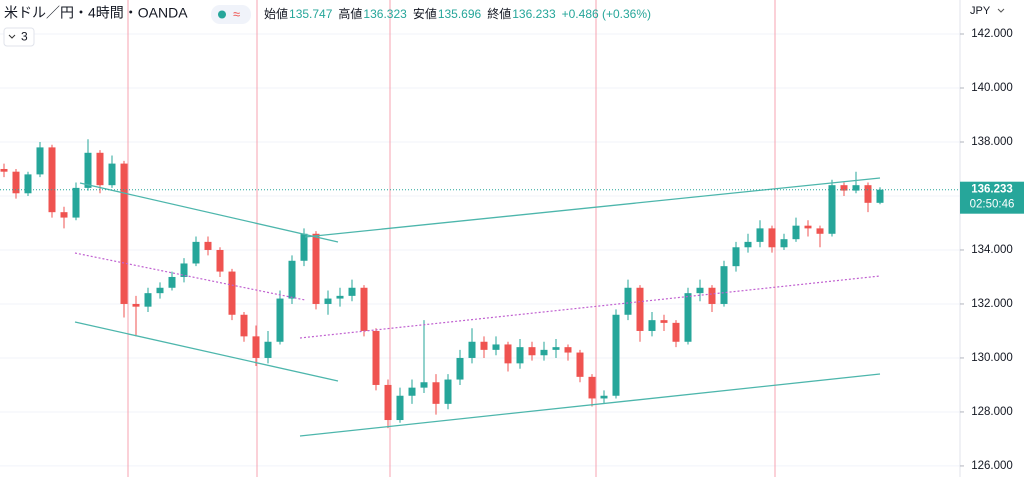 The width and height of the screenshot is (1024, 477). I want to click on countdown: 02:50:46, so click(992, 205).